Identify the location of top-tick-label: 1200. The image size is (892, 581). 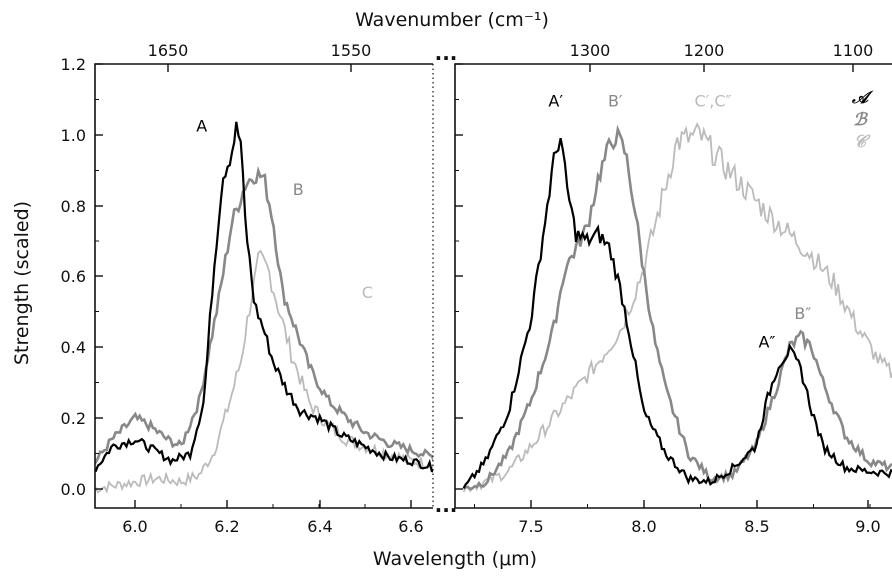
(704, 50).